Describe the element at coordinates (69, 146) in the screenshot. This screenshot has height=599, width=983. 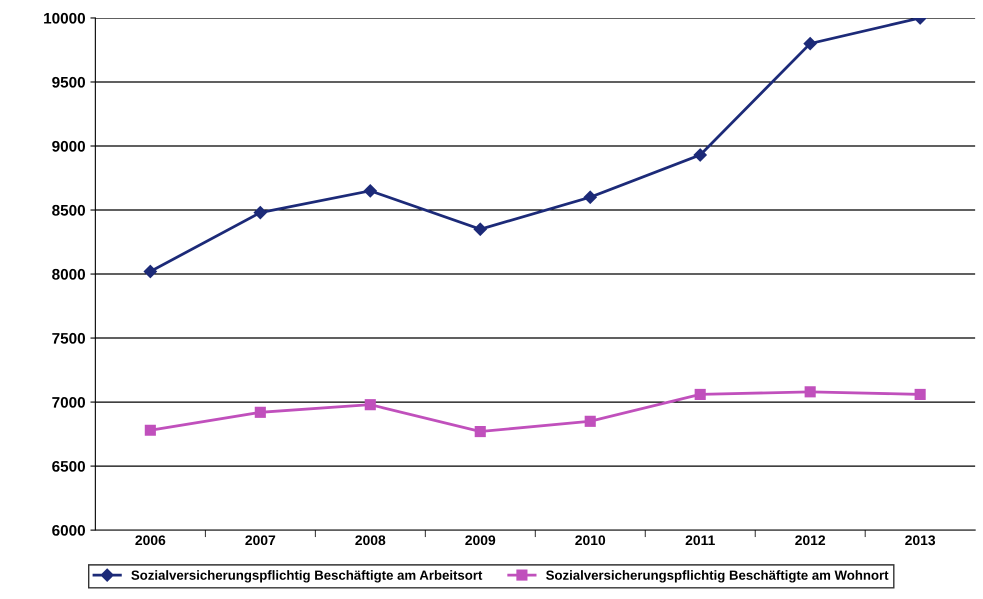
I see `y-tick-label: 9000` at that location.